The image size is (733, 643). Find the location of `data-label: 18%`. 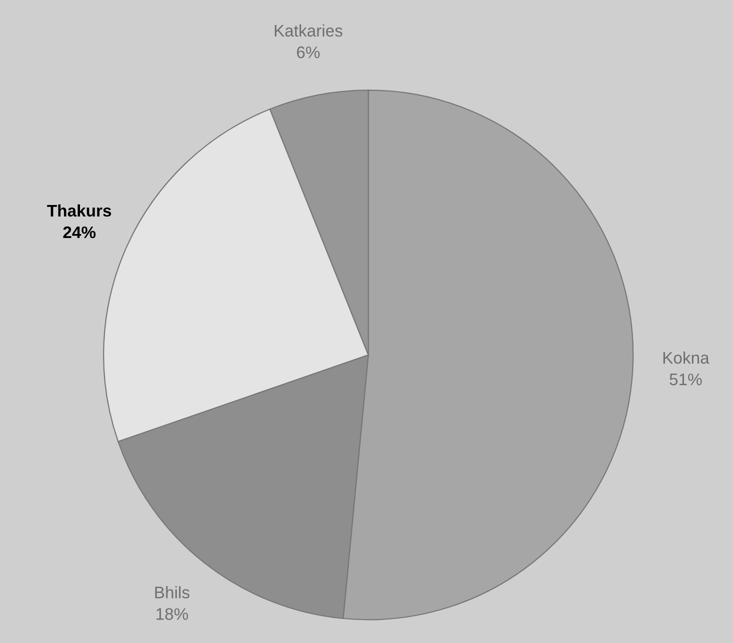

data-label: 18% is located at coordinates (172, 614).